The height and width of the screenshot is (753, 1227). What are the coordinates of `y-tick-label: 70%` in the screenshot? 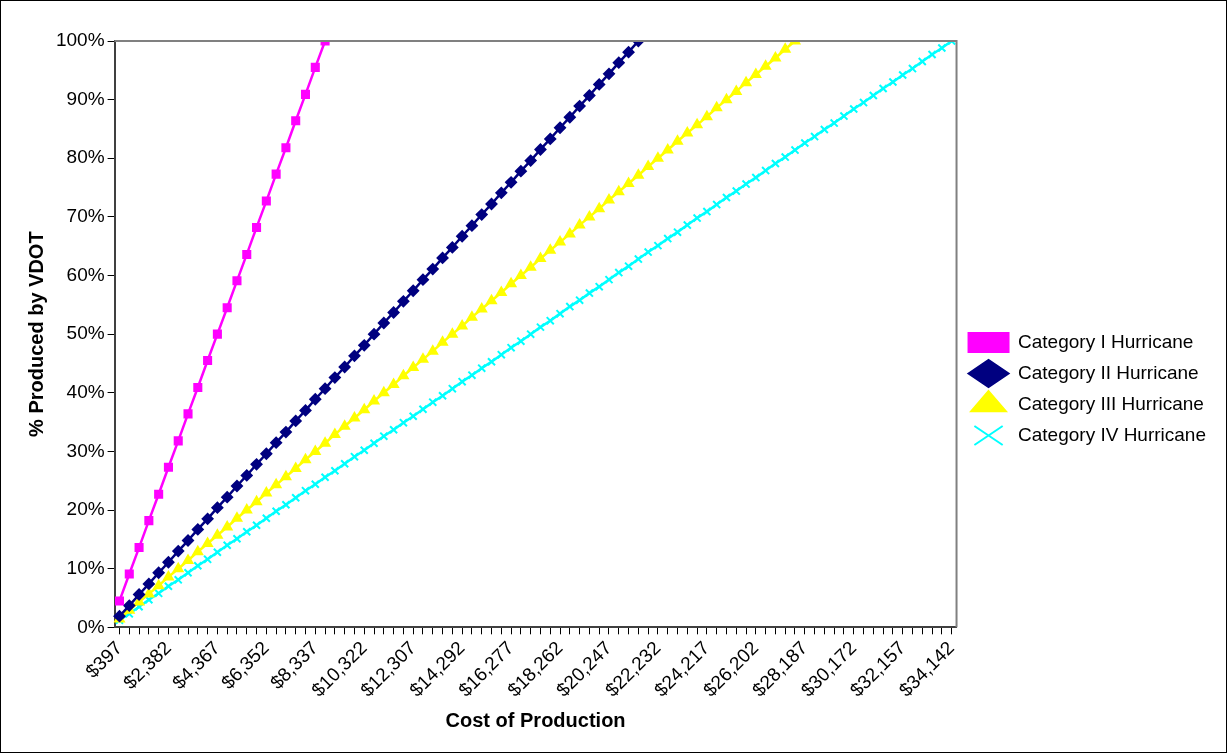 It's located at (85, 216).